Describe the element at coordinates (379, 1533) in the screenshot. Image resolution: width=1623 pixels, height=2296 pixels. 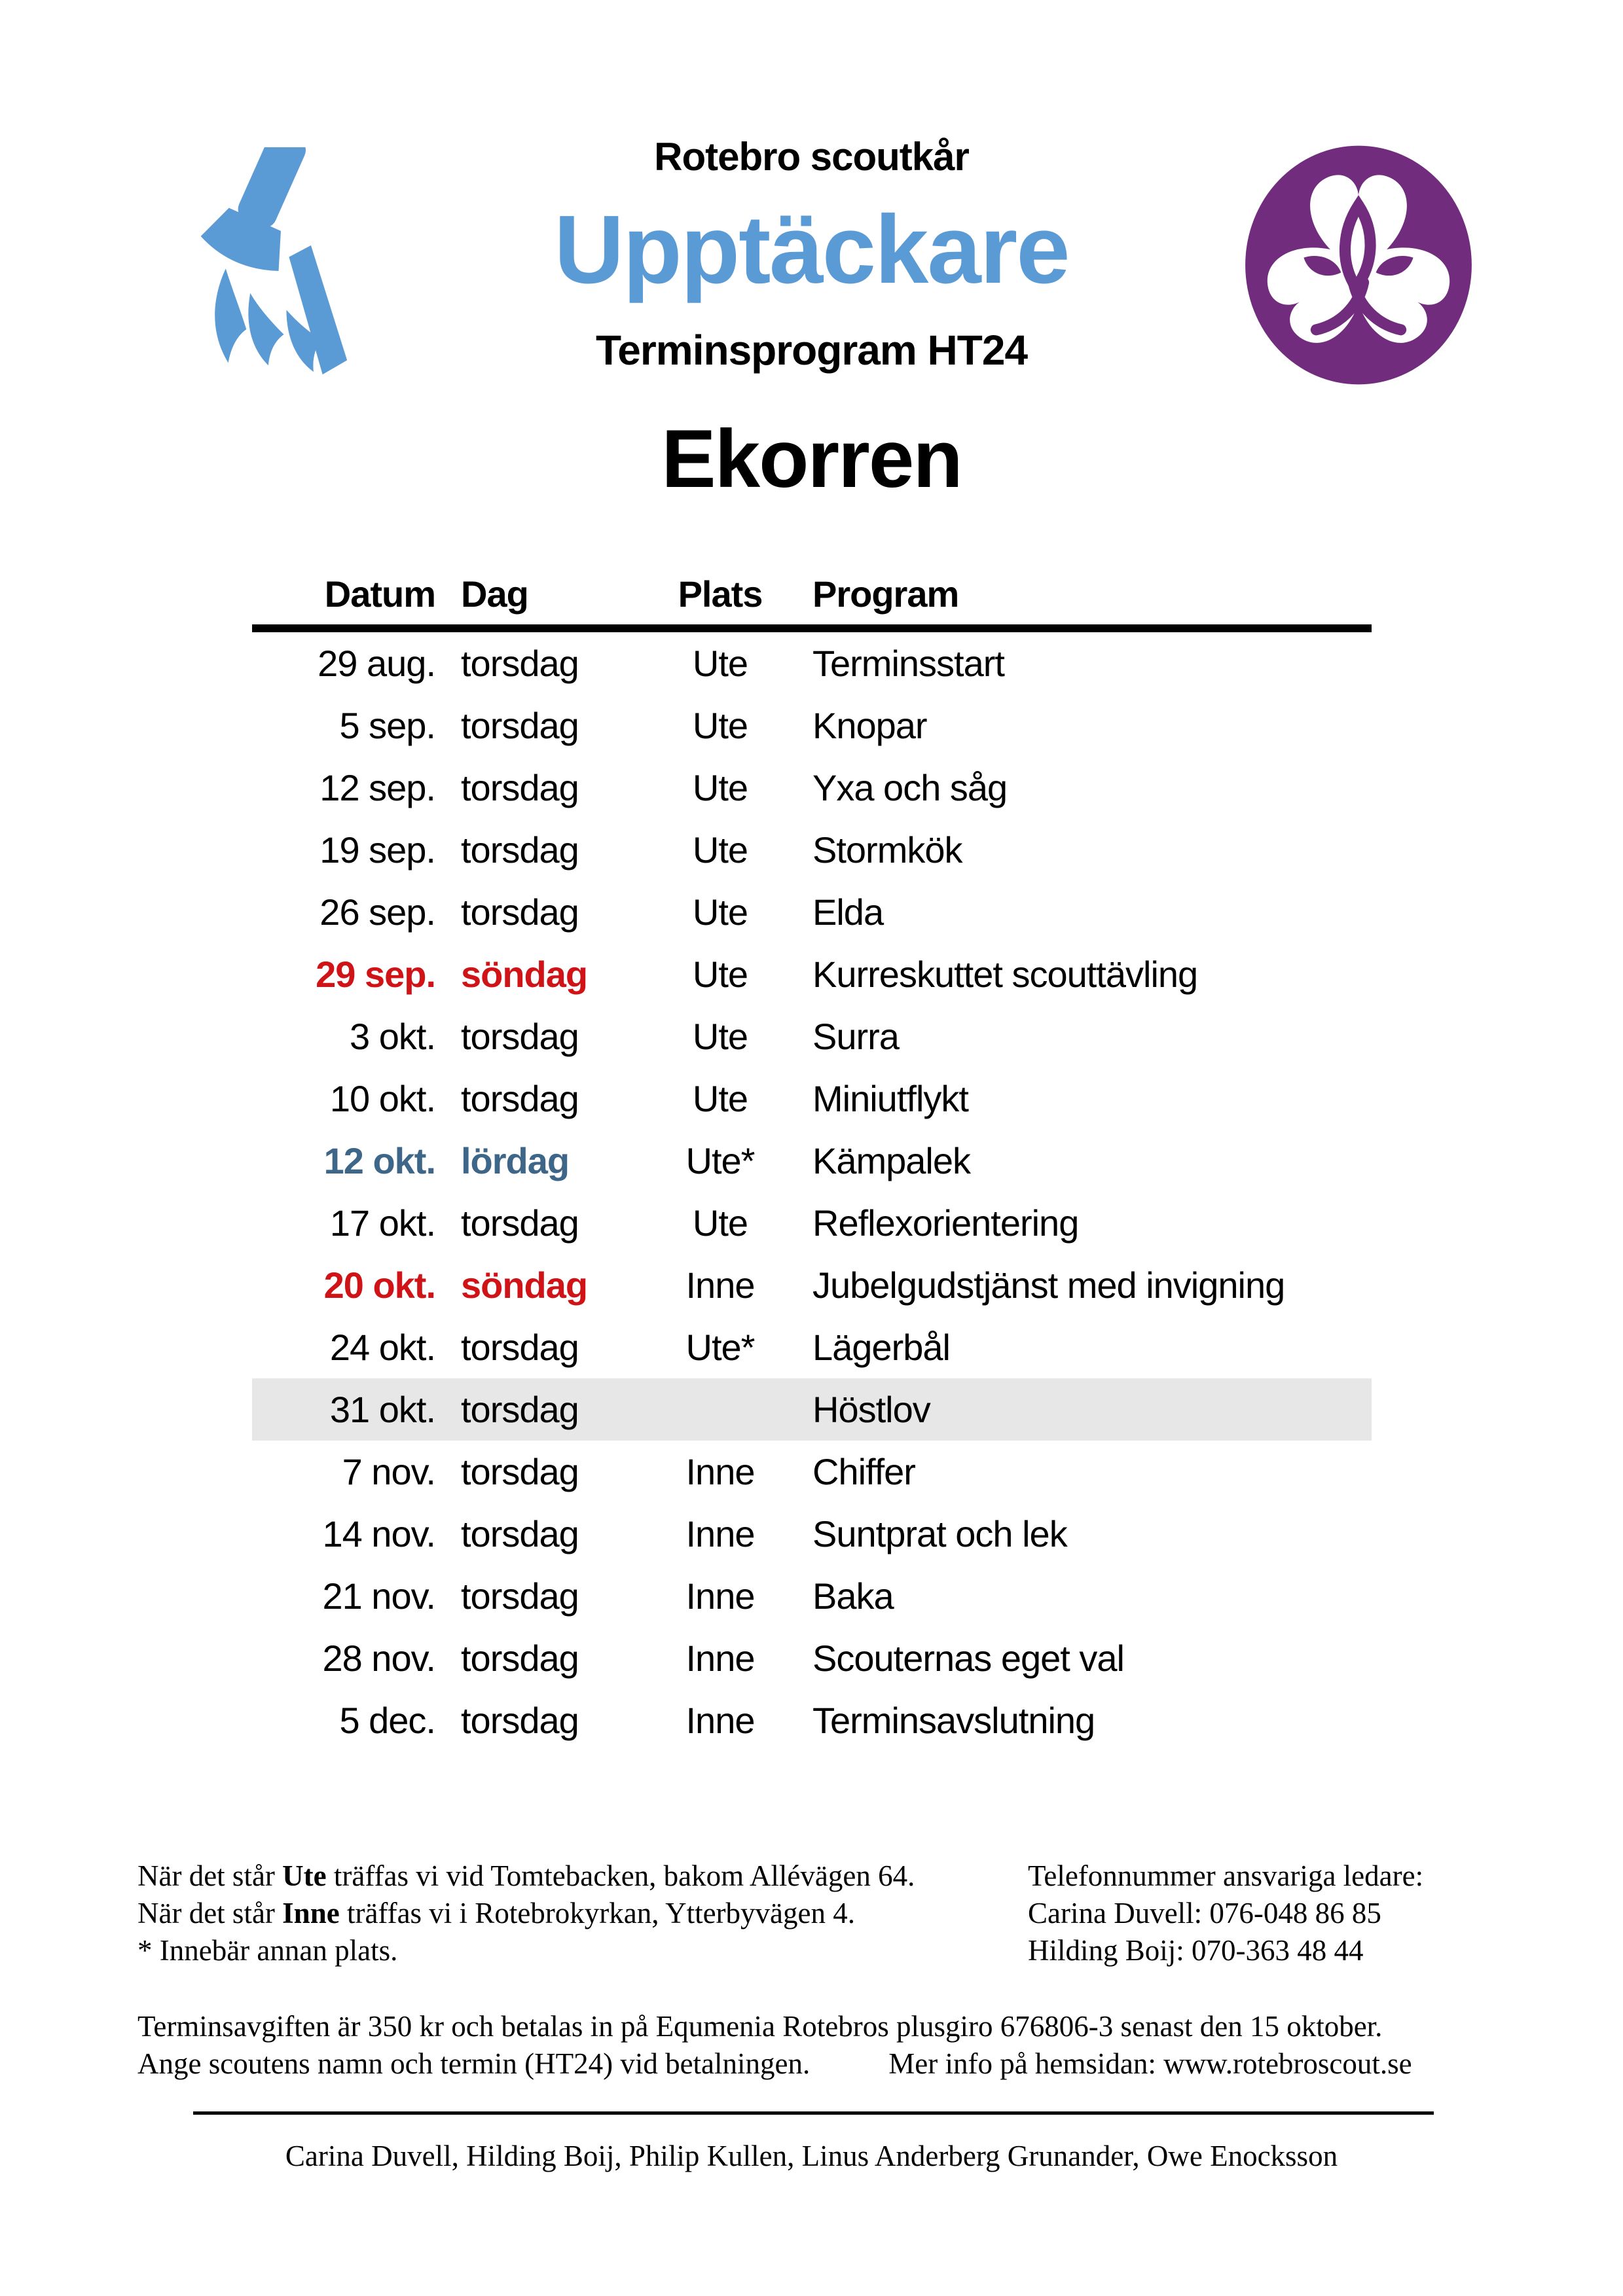
I see `cell-datum: 14 nov.` at that location.